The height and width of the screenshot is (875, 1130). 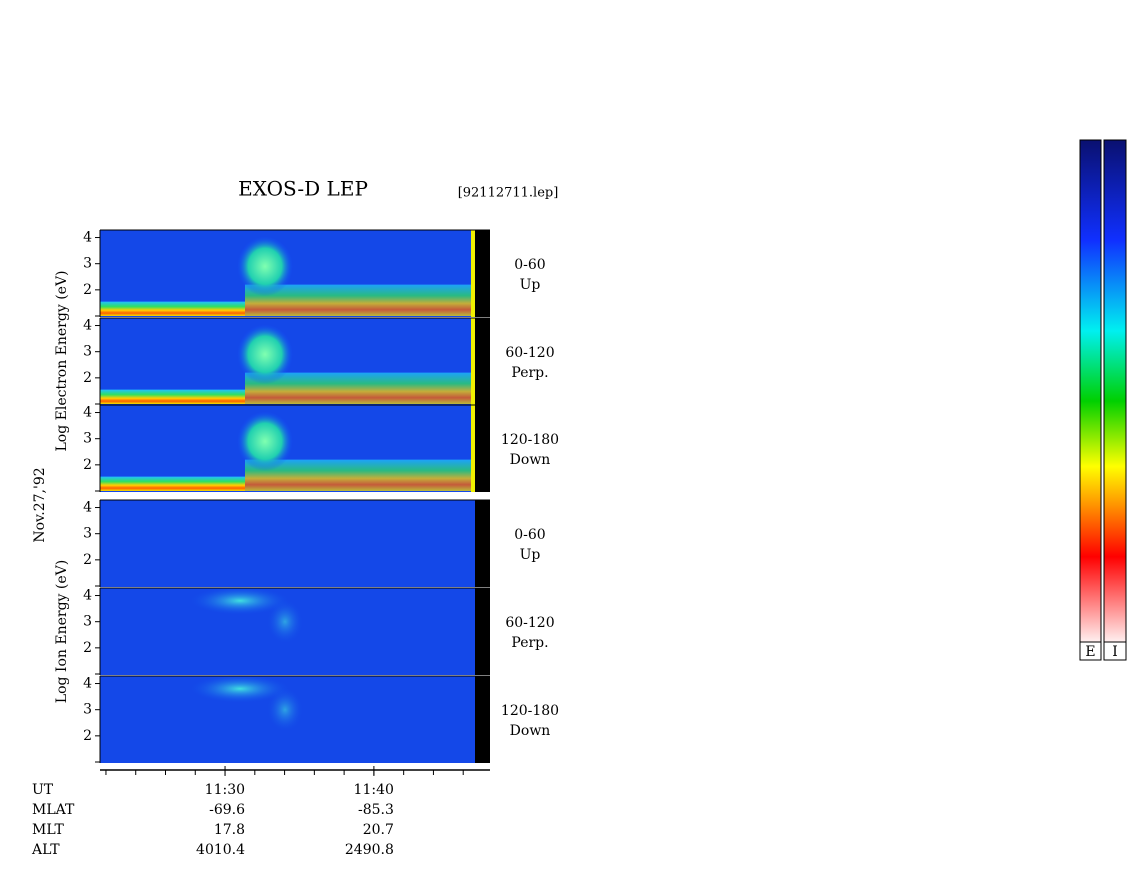 I want to click on y-axis-label: Log Electron Energy (eV), so click(x=62, y=360).